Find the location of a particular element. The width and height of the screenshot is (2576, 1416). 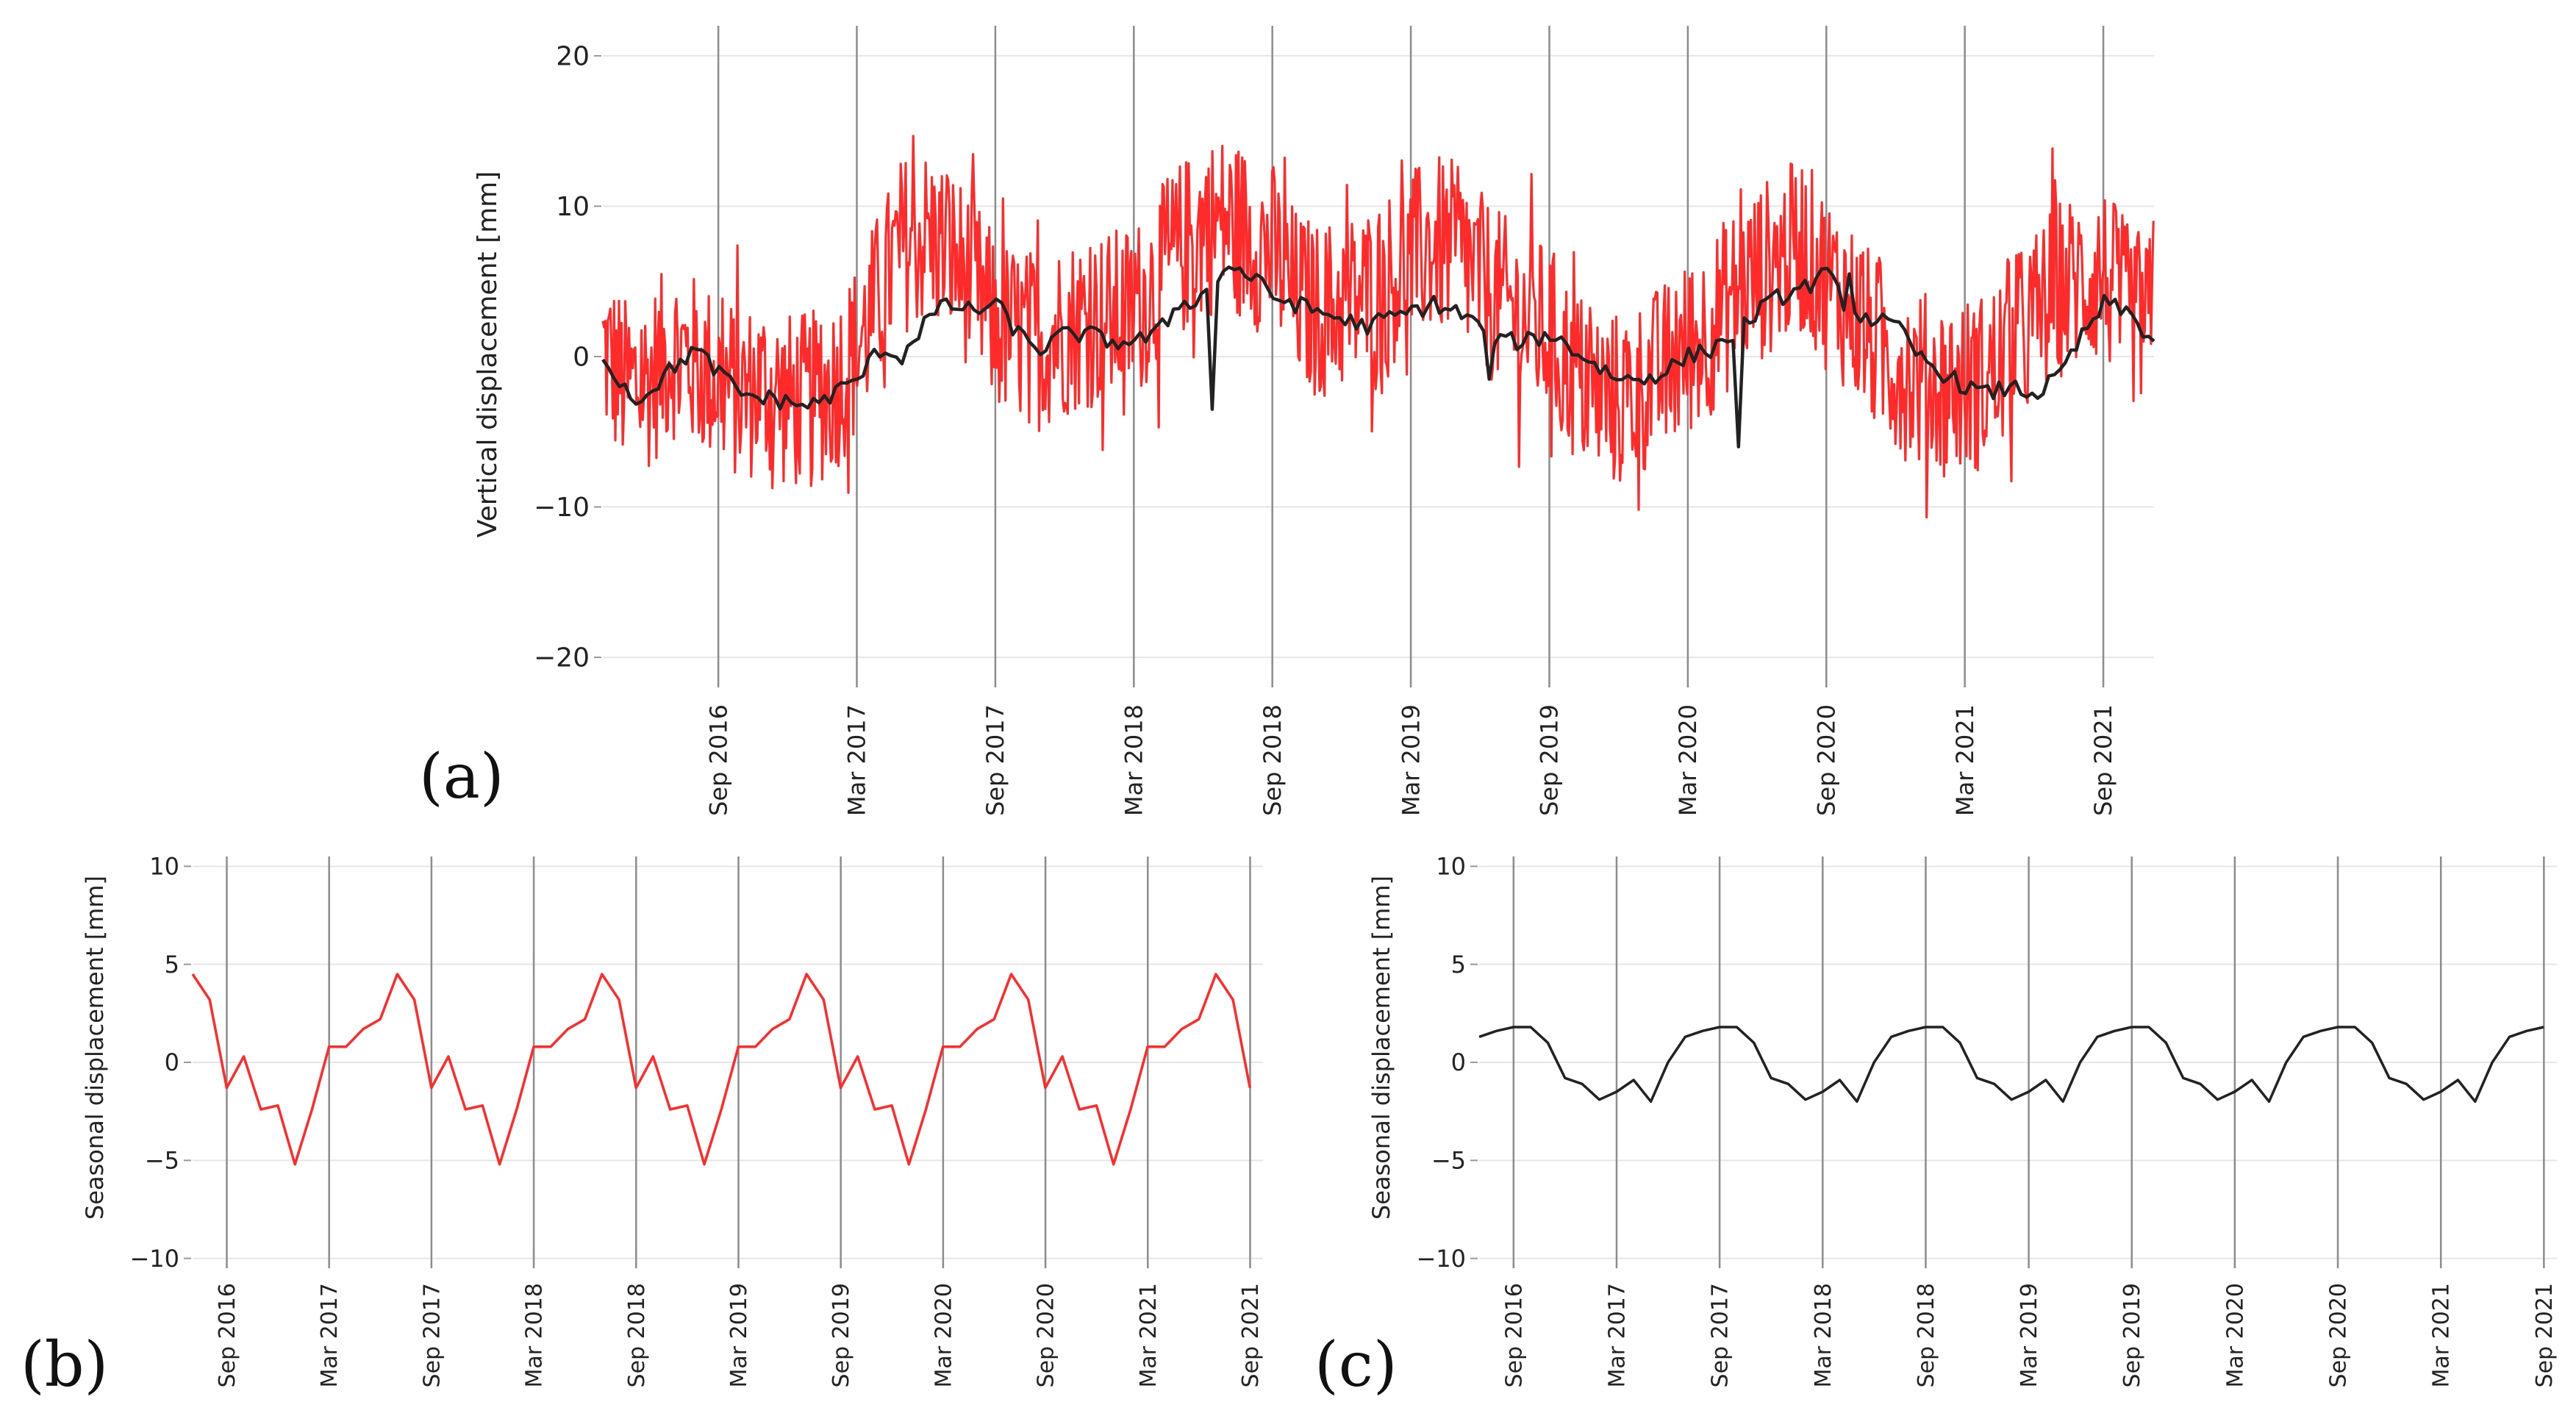

y-tick-label: 20 is located at coordinates (573, 57).